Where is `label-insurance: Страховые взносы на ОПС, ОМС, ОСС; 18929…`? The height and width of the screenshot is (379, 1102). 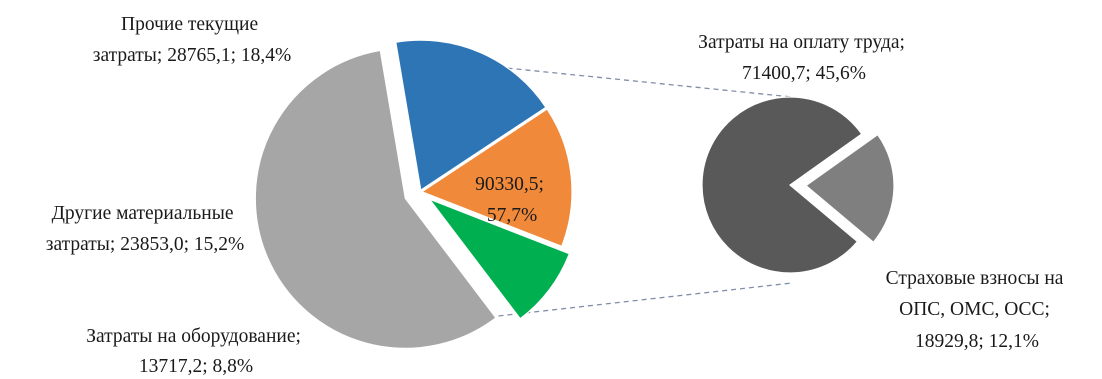
label-insurance: Страховые взносы на ОПС, ОМС, ОСС; 18929… is located at coordinates (977, 310).